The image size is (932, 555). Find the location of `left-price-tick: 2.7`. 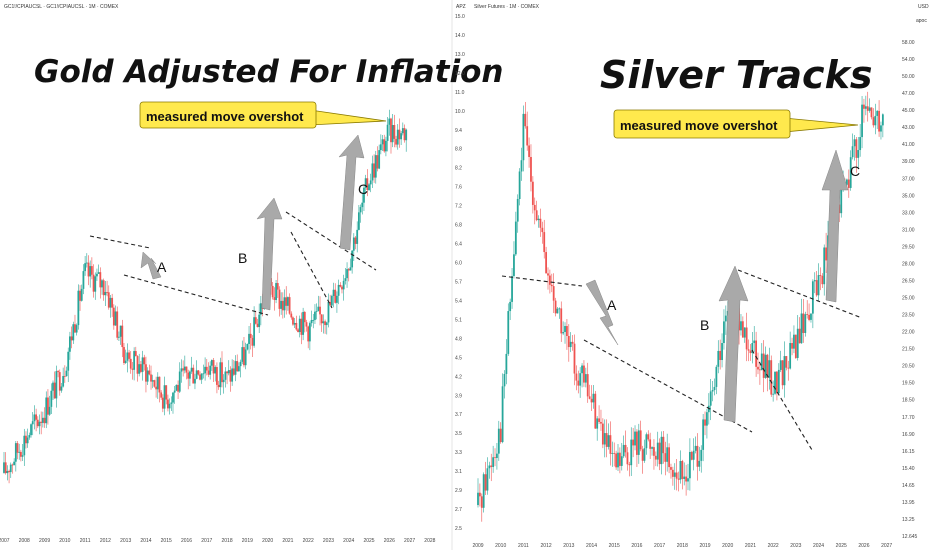

left-price-tick: 2.7 is located at coordinates (458, 510).